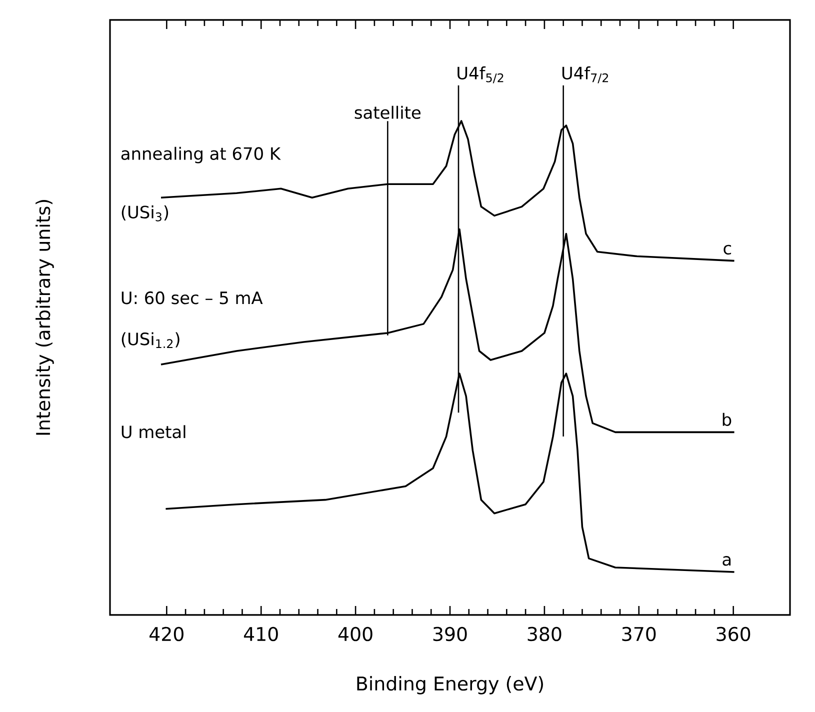 The image size is (815, 712). Describe the element at coordinates (154, 431) in the screenshot. I see `annotation: U metal` at that location.